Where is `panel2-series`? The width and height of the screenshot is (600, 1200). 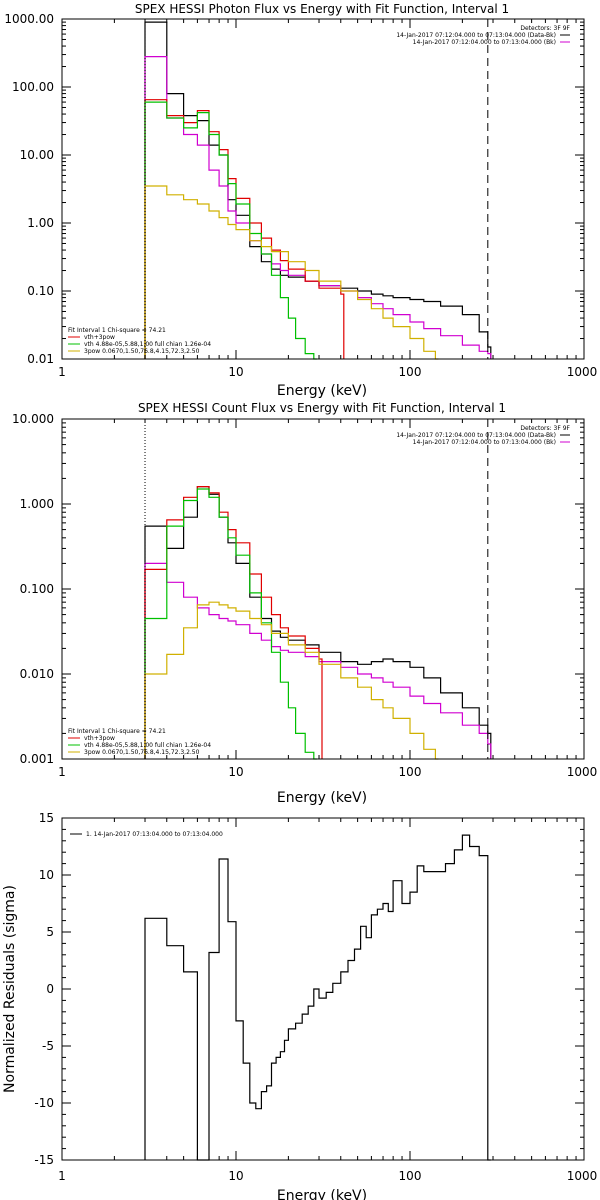 panel2-series is located at coordinates (318, 623).